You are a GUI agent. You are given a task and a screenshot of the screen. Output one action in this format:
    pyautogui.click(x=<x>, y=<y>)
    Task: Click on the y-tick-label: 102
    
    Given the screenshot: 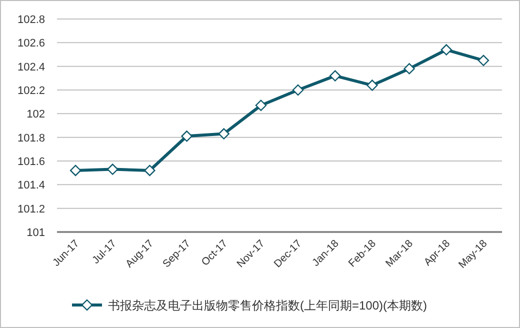 What is the action you would take?
    pyautogui.click(x=35, y=114)
    